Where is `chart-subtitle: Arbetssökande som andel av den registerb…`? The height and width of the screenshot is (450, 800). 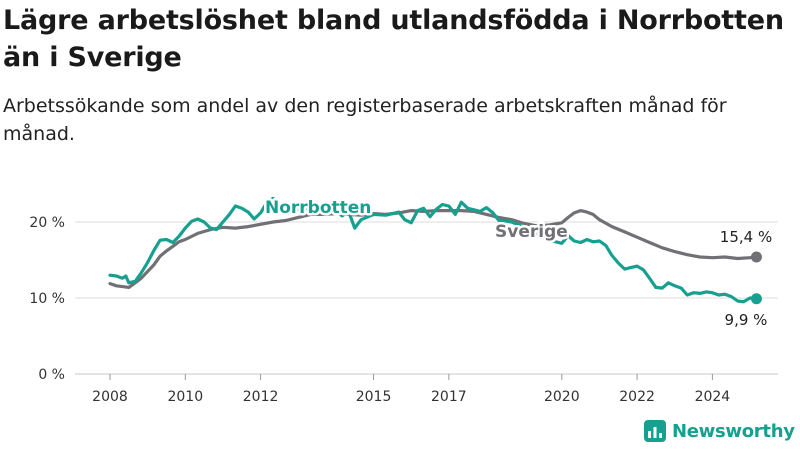
chart-subtitle: Arbetssökande som andel av den registerb… is located at coordinates (365, 120).